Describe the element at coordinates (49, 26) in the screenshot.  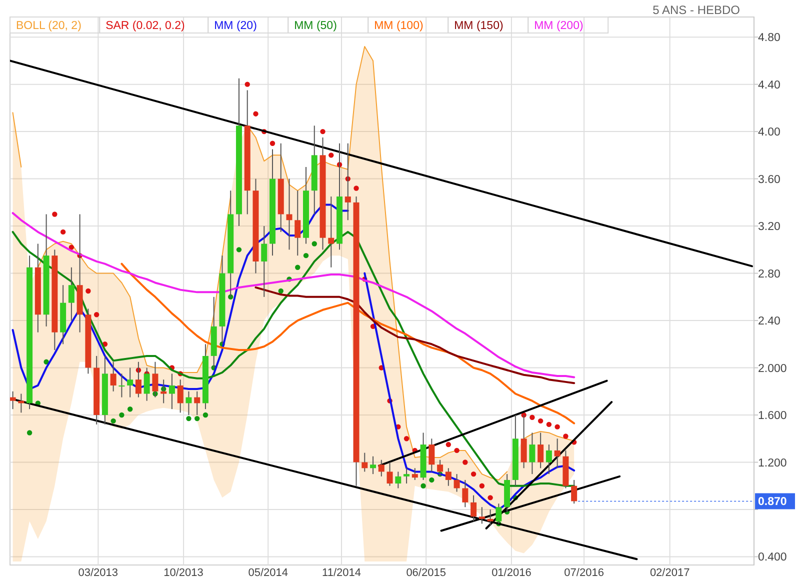
I see `text: BOLL (20, 2)` at that location.